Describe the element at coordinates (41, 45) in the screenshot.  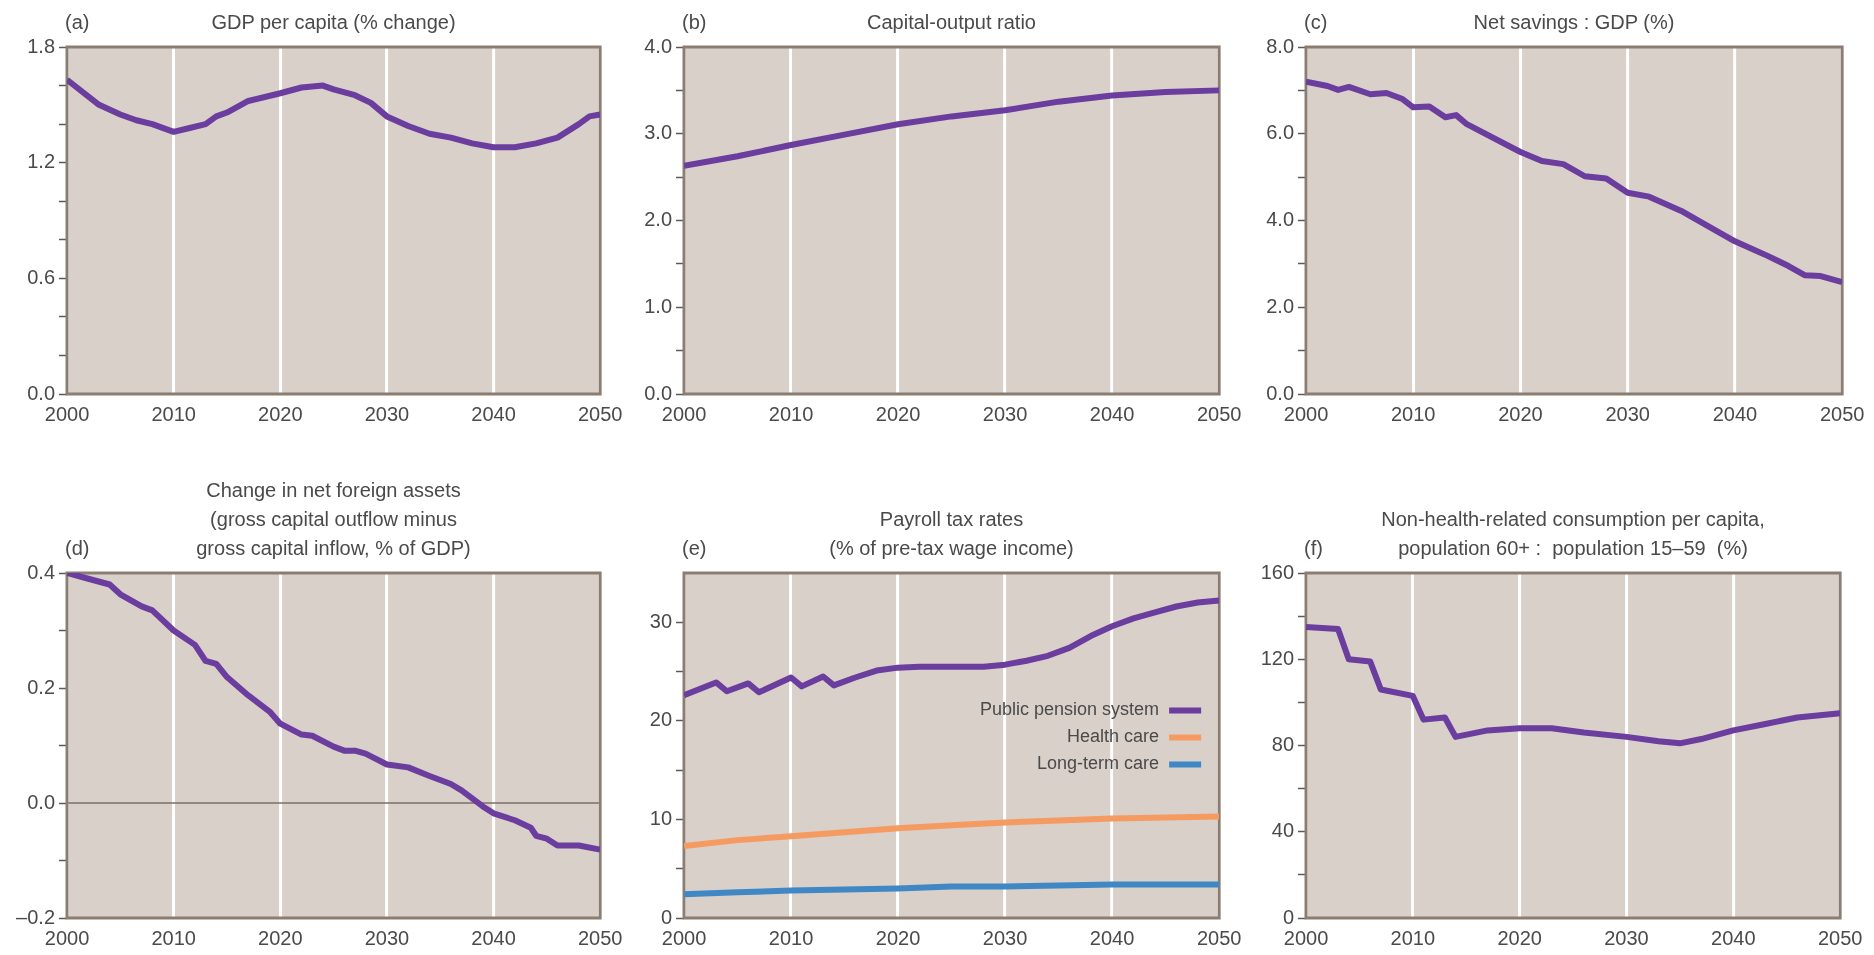
I see `y-tick-label: 1.8` at that location.